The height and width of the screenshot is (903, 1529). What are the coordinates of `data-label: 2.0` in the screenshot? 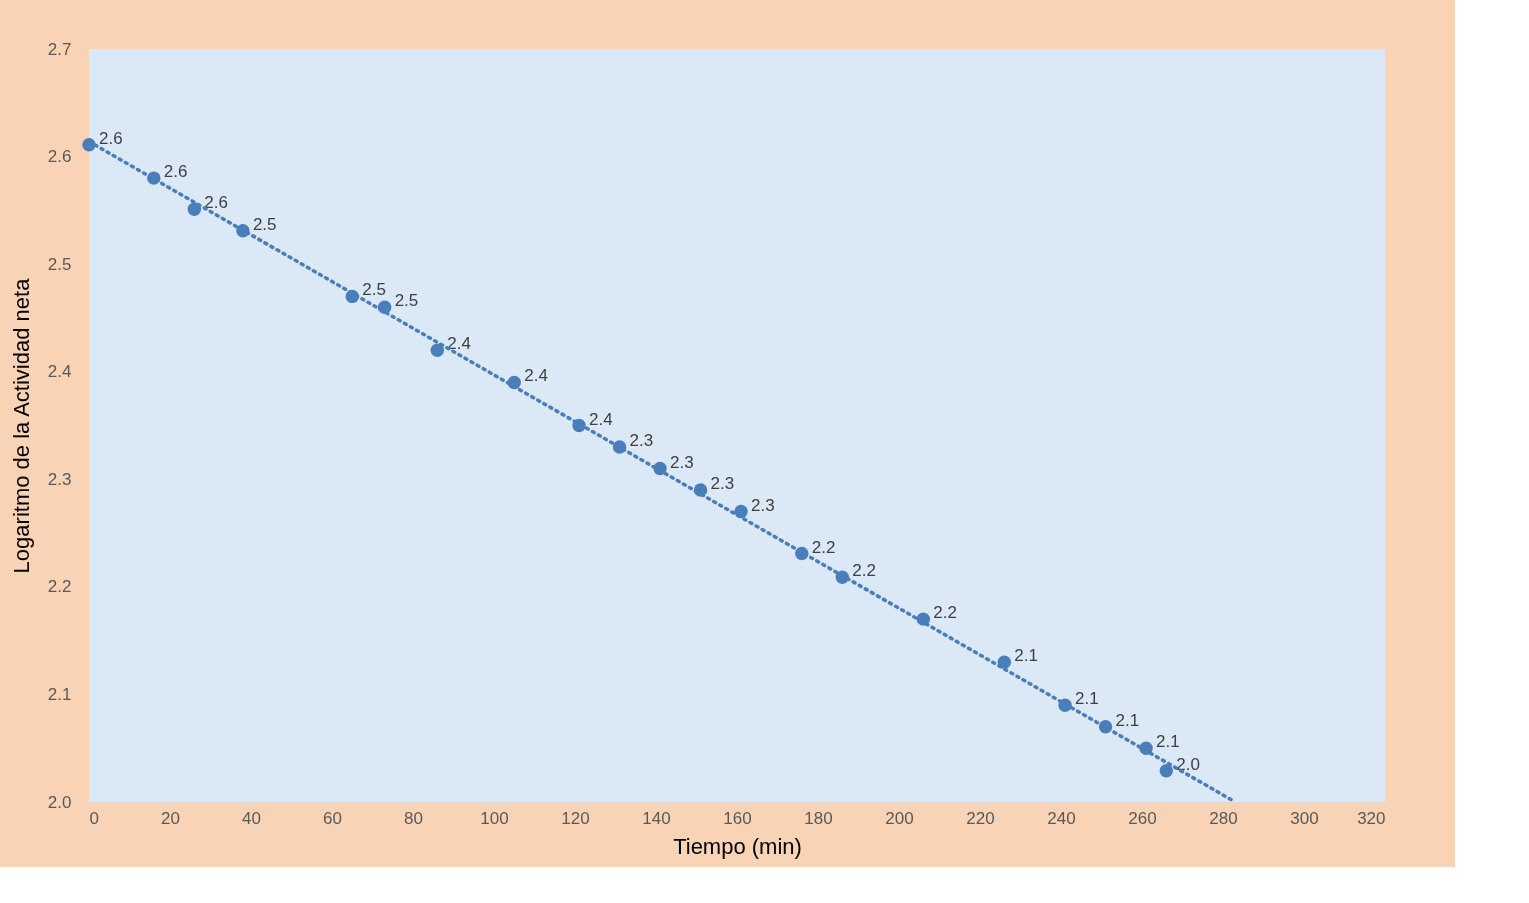 It's located at (1188, 764).